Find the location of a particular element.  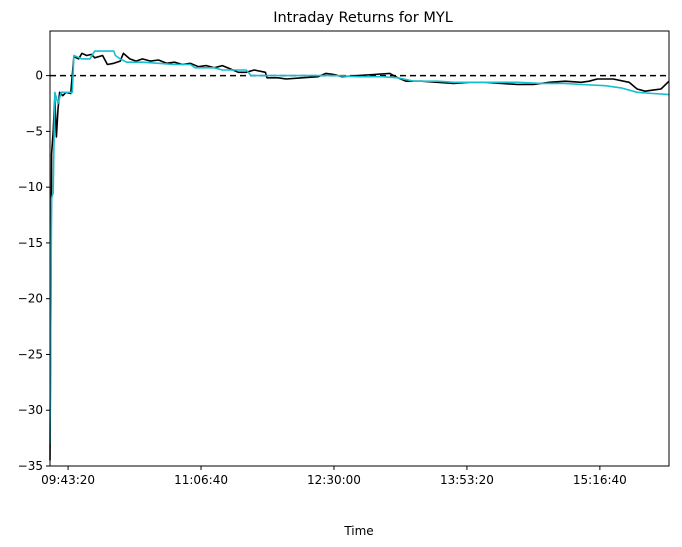

x-axis-label: Time is located at coordinates (358, 531).